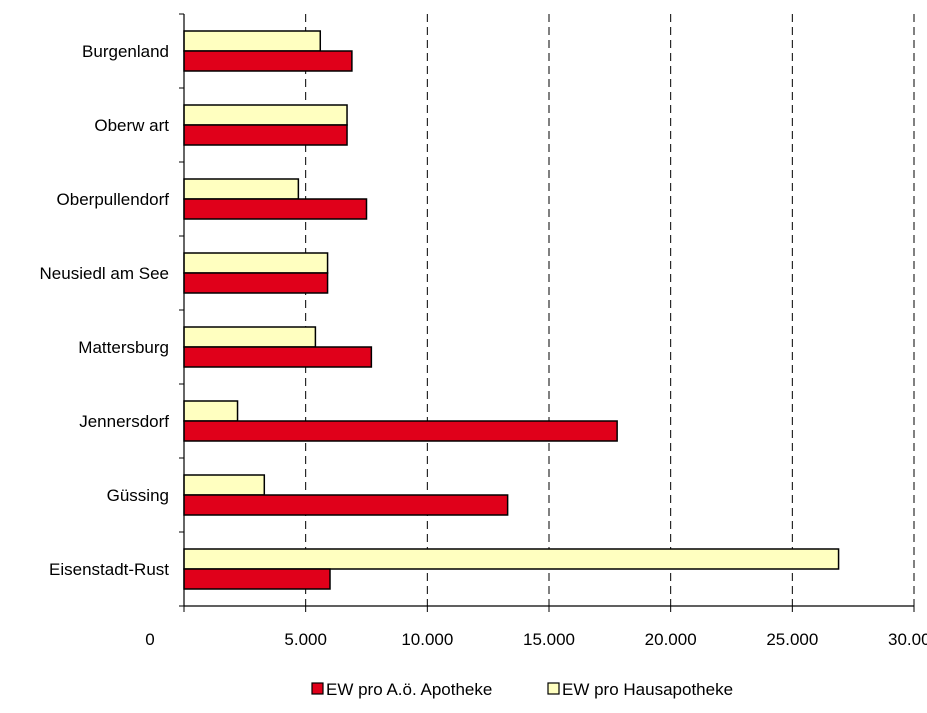 This screenshot has width=927, height=713. What do you see at coordinates (522, 689) in the screenshot?
I see `legend: EW pro A.ö. Apotheke EW pro Hausapotheke` at bounding box center [522, 689].